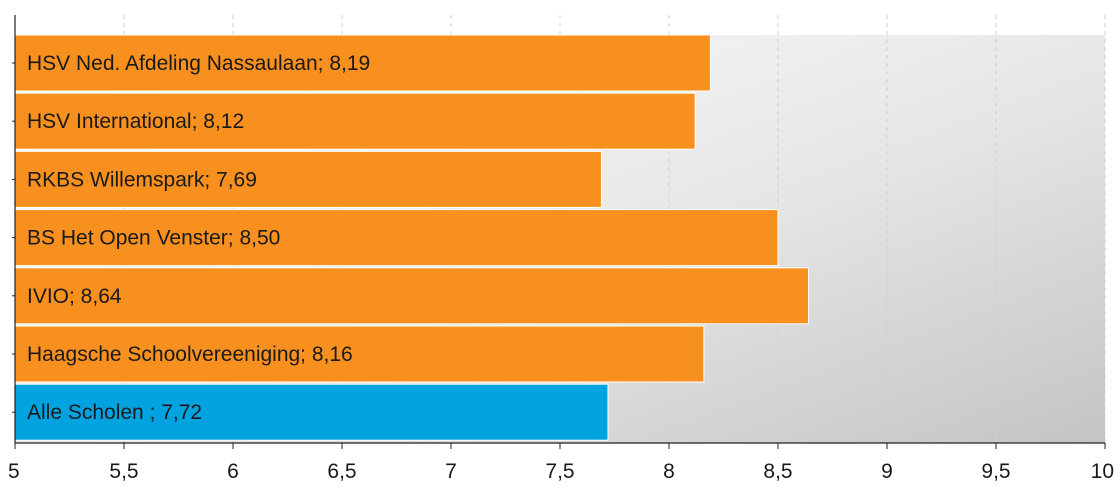  Describe the element at coordinates (142, 179) in the screenshot. I see `bar-label: RKBS Willemspark; 7,69` at that location.